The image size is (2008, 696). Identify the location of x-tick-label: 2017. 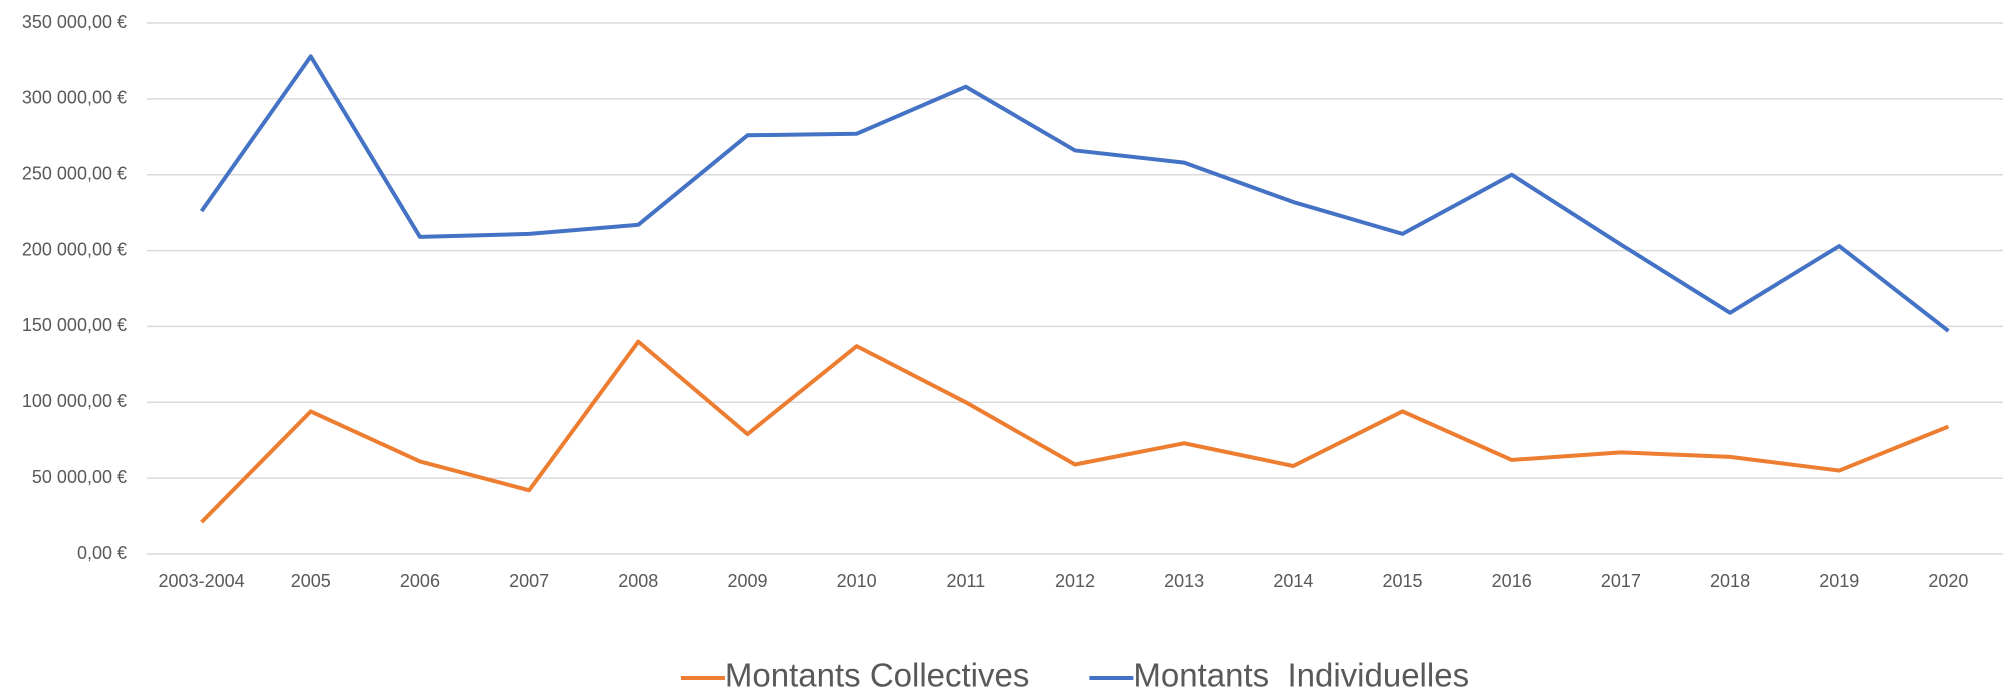
(1621, 581).